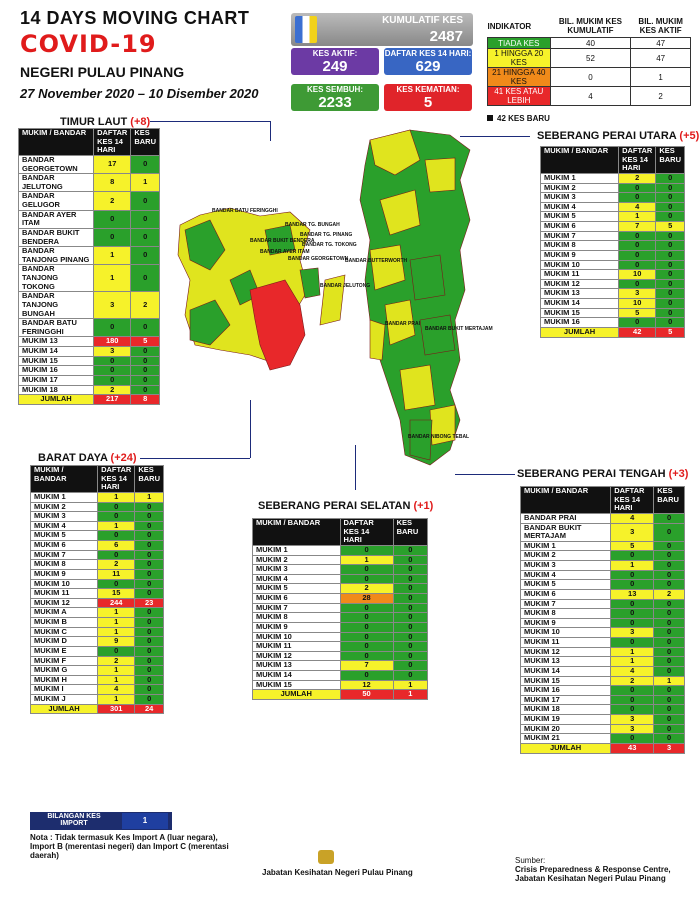  Describe the element at coordinates (590, 77) in the screenshot. I see `indicator-value: 0` at that location.